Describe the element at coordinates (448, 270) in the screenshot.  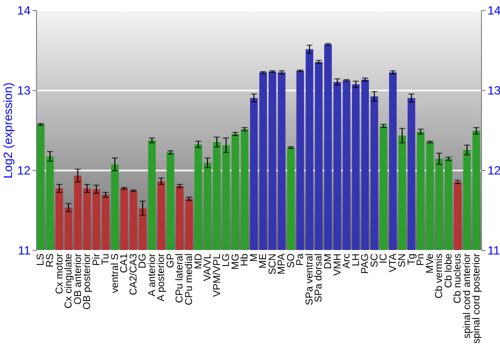
I see `x-tick-label: Cb lobe` at that location.